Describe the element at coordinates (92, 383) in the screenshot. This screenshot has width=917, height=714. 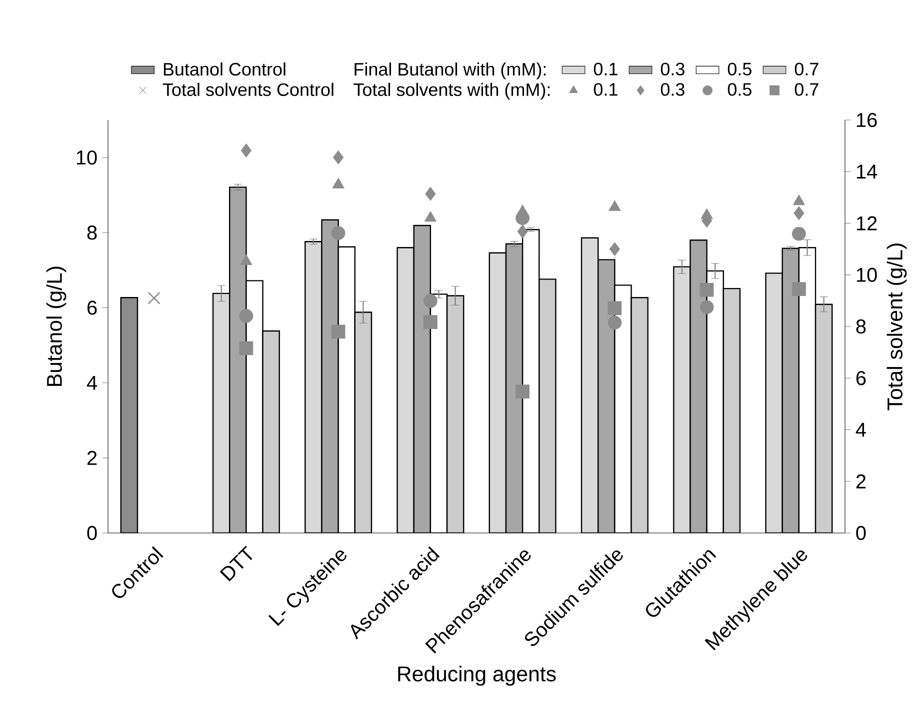
I see `y-tick-label: 4` at that location.